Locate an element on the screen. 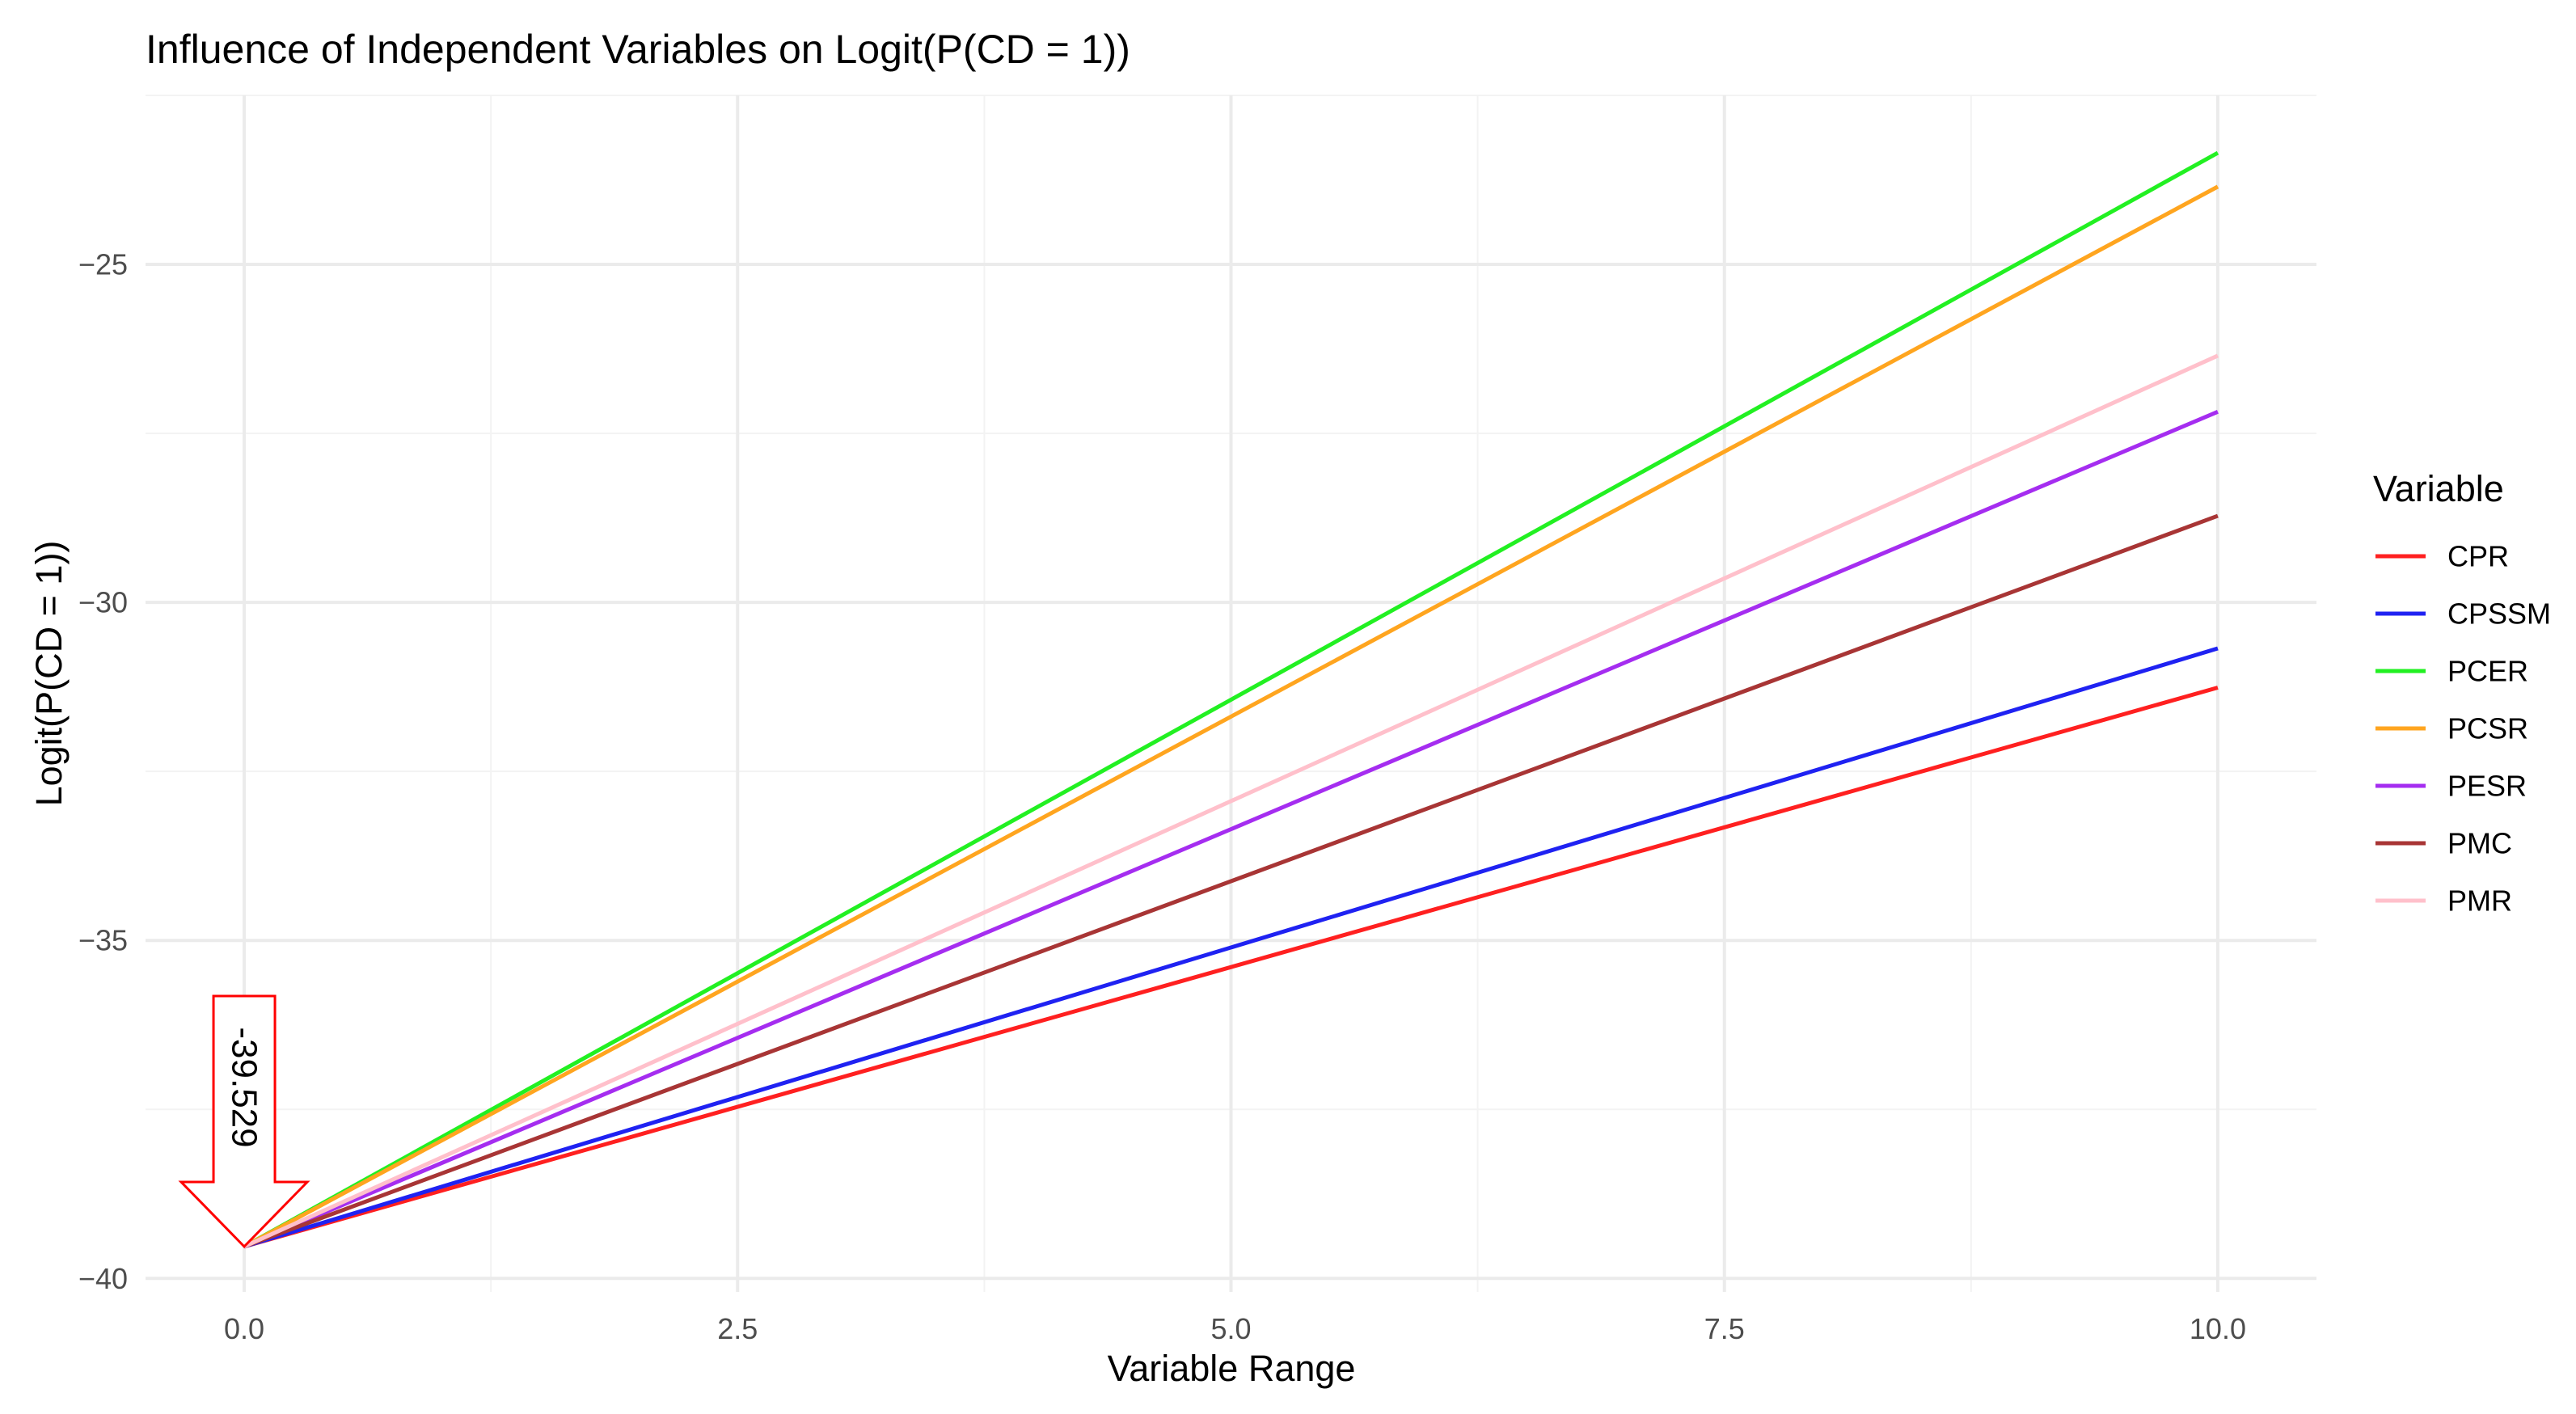 Image resolution: width=2576 pixels, height=1414 pixels. legend-label: PCER is located at coordinates (2487, 671).